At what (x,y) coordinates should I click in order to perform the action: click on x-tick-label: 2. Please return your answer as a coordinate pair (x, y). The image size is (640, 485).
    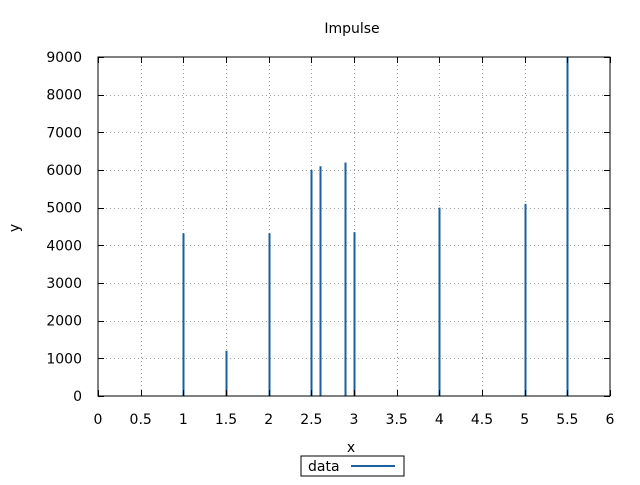
    Looking at the image, I should click on (268, 420).